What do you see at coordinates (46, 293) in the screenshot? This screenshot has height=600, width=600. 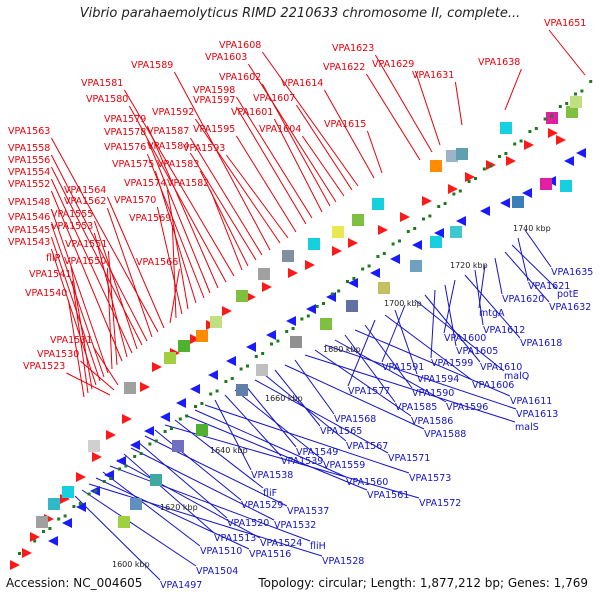 I see `gene-label: VPA1540` at bounding box center [46, 293].